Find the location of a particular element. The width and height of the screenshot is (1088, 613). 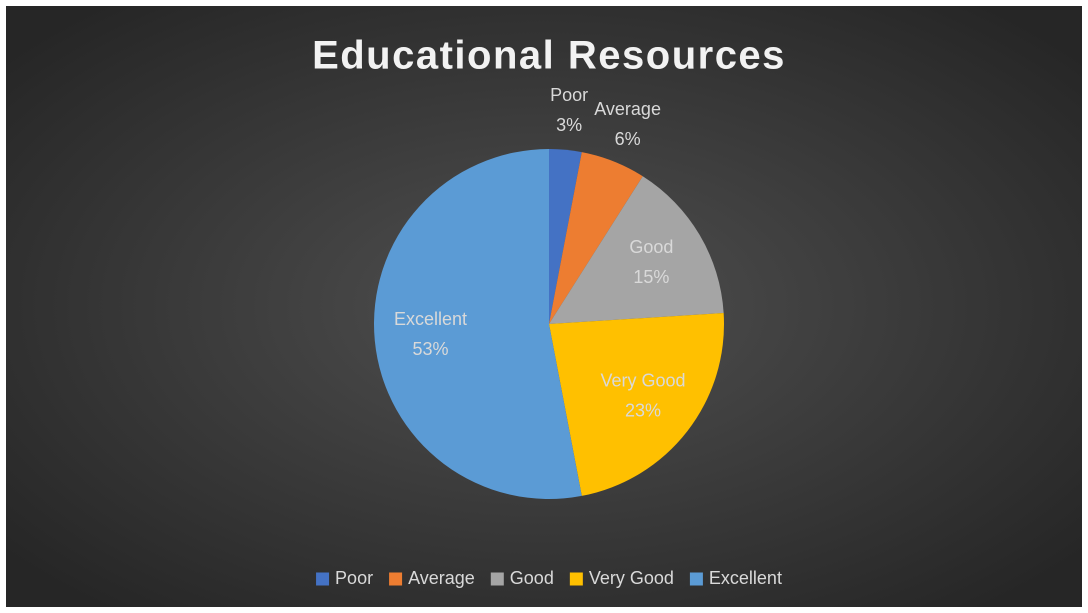

data-label-value: 6% is located at coordinates (628, 139).